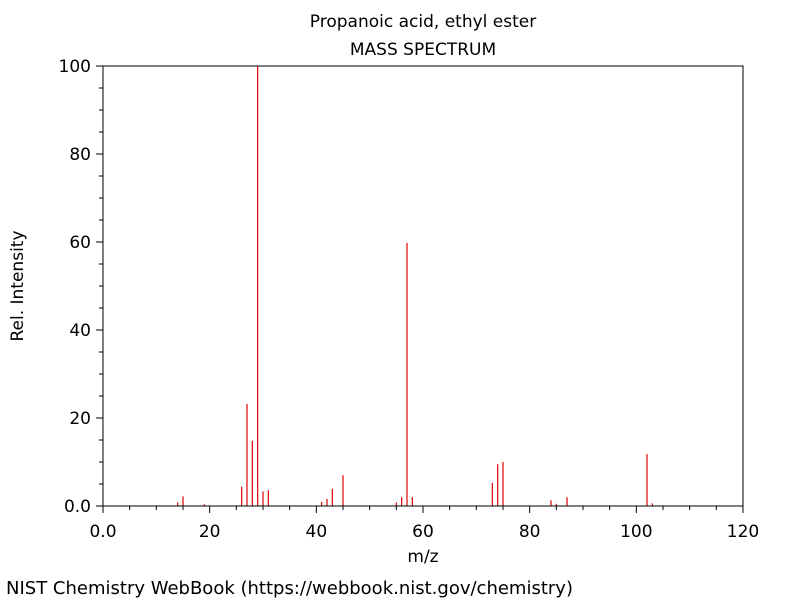 The height and width of the screenshot is (600, 800). What do you see at coordinates (18, 285) in the screenshot?
I see `y-axis-label: Rel. Intensity` at bounding box center [18, 285].